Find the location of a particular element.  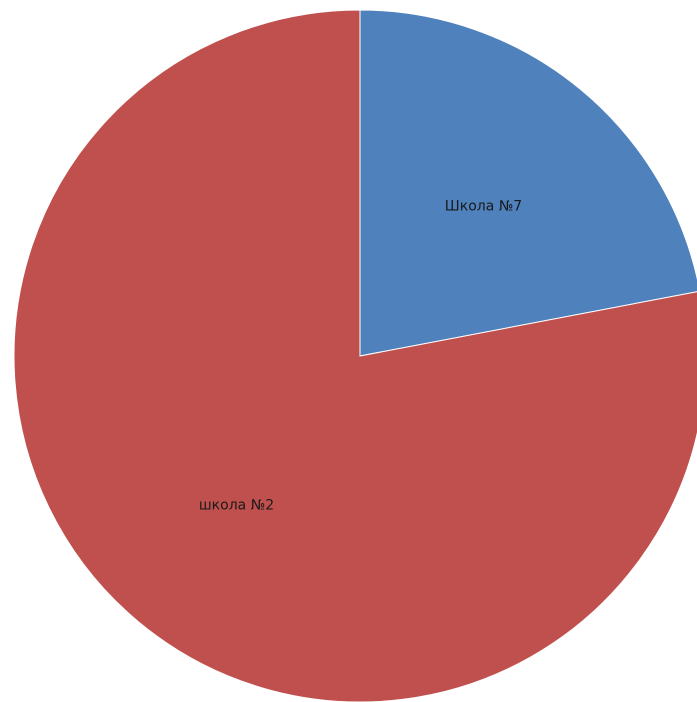

pie-slice-label-1: Школа №7 is located at coordinates (483, 207).